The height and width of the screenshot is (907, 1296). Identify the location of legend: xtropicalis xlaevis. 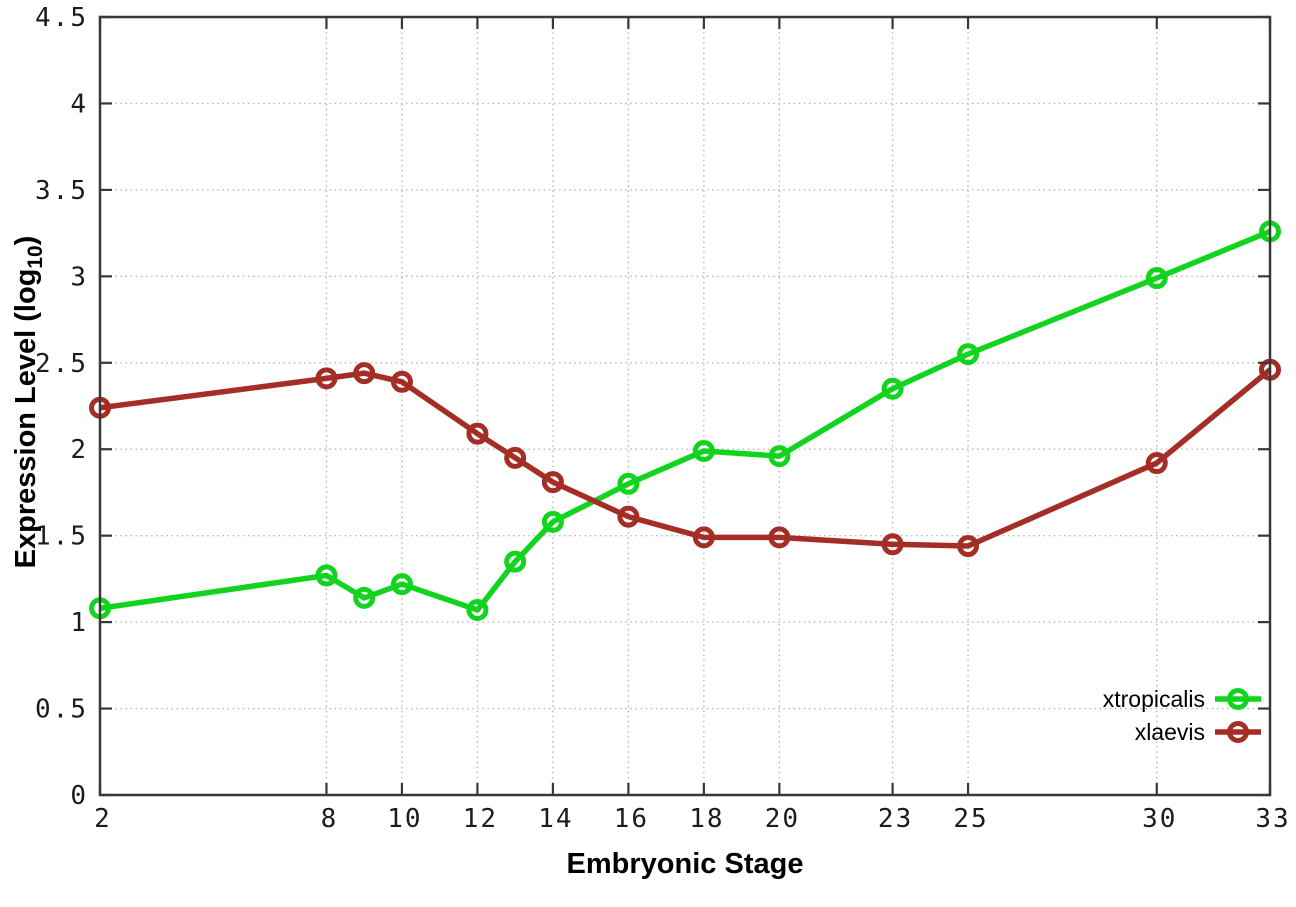
(1182, 715).